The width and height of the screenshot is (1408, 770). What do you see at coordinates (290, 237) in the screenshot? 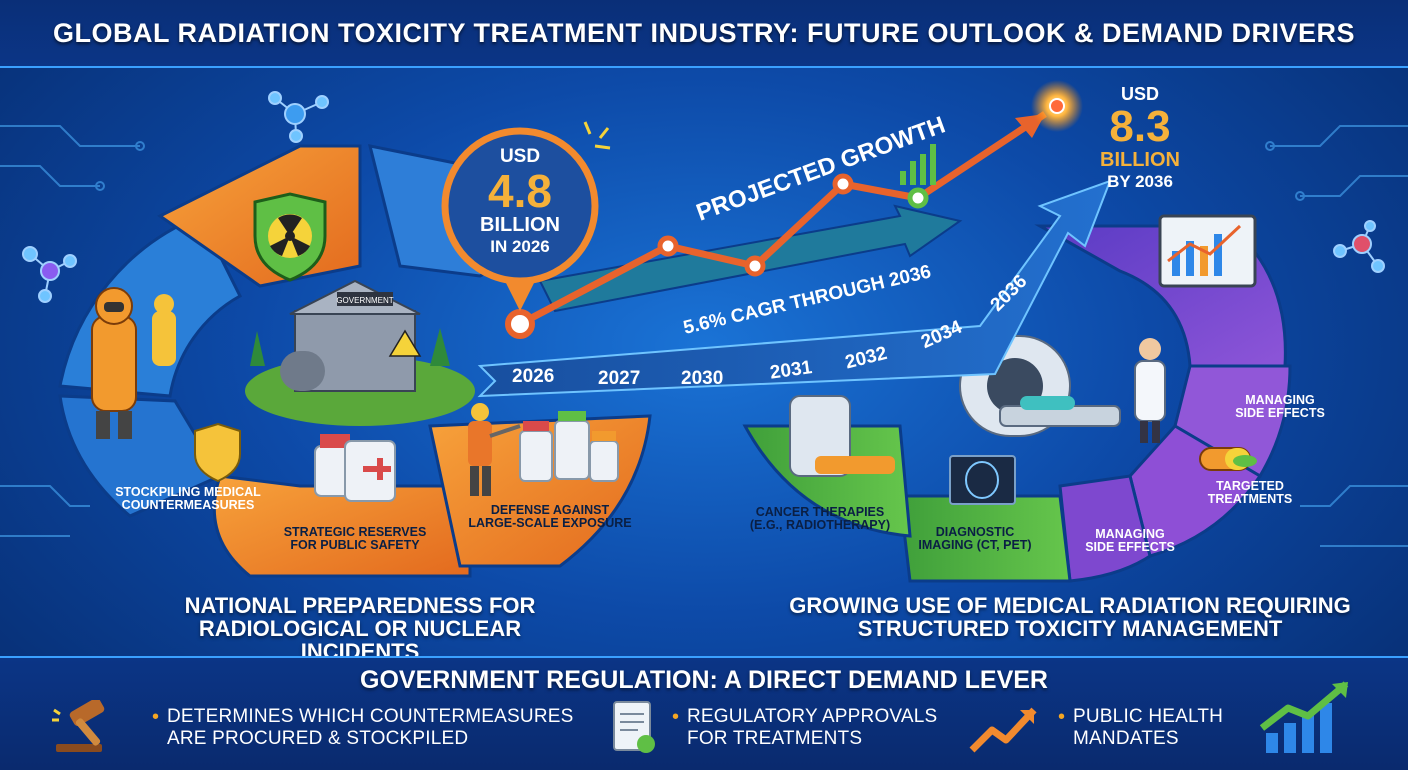
I see `radiation-shield-icon` at bounding box center [290, 237].